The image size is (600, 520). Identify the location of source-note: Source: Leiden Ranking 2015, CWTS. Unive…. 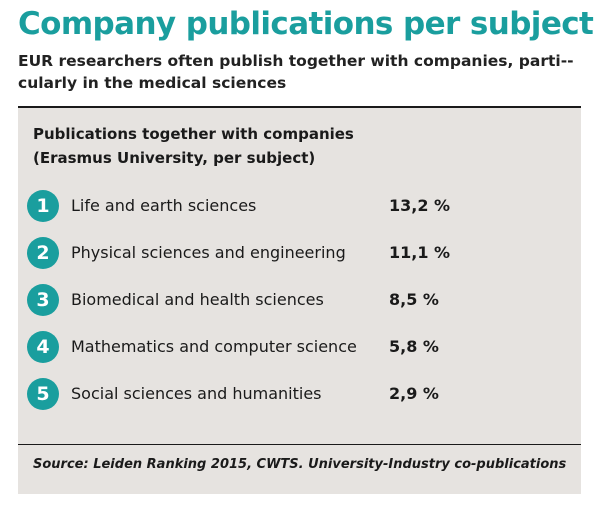
(300, 464).